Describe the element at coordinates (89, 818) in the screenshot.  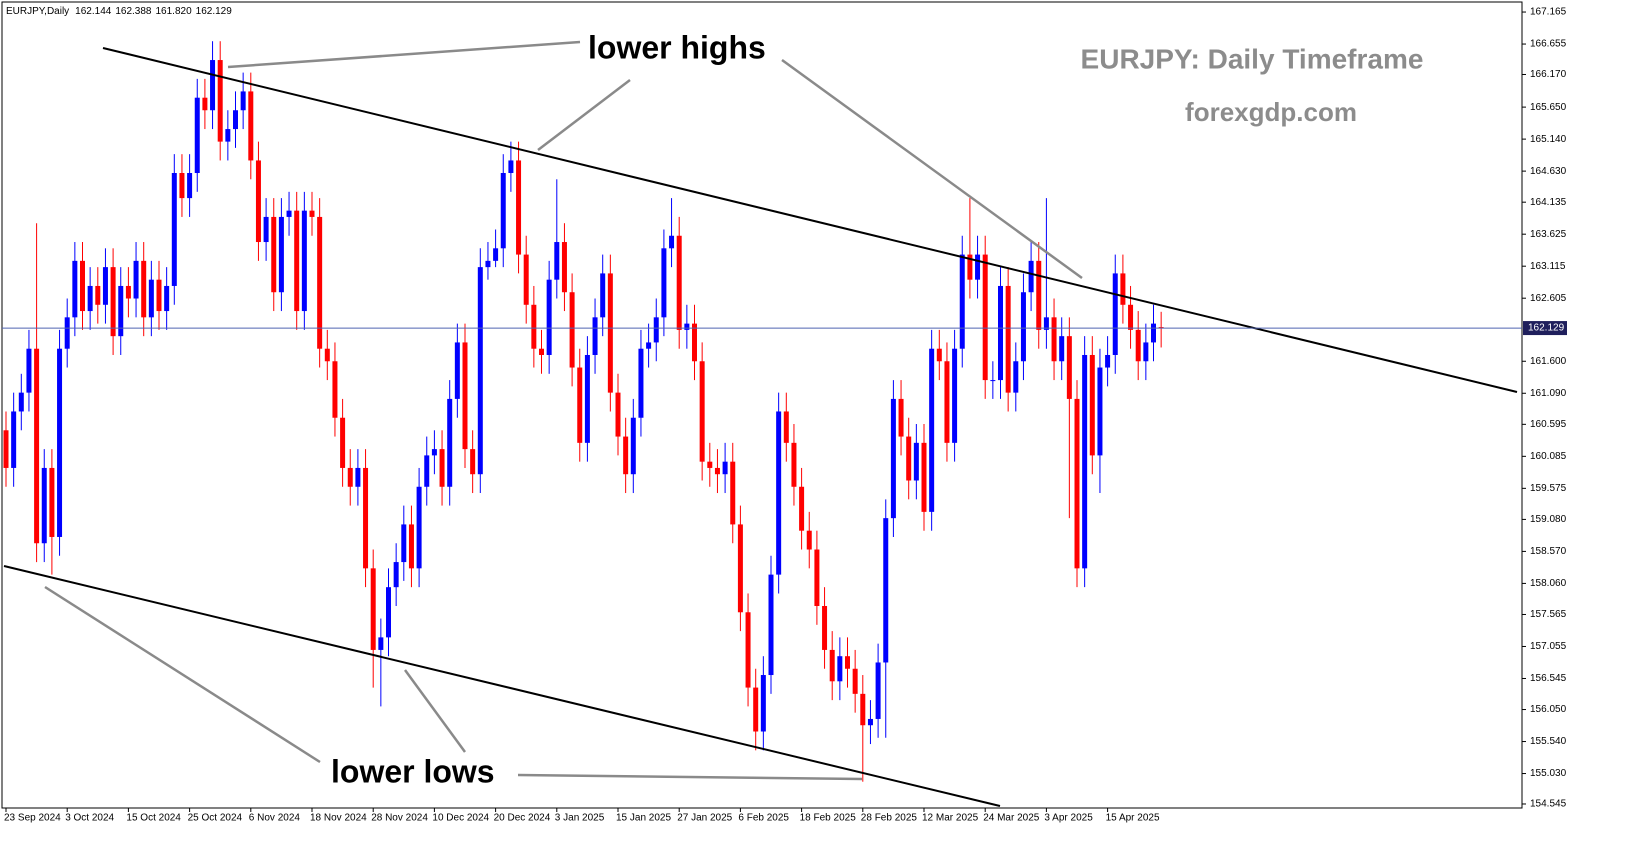
I see `x-tick-label: 3 Oct 2024` at that location.